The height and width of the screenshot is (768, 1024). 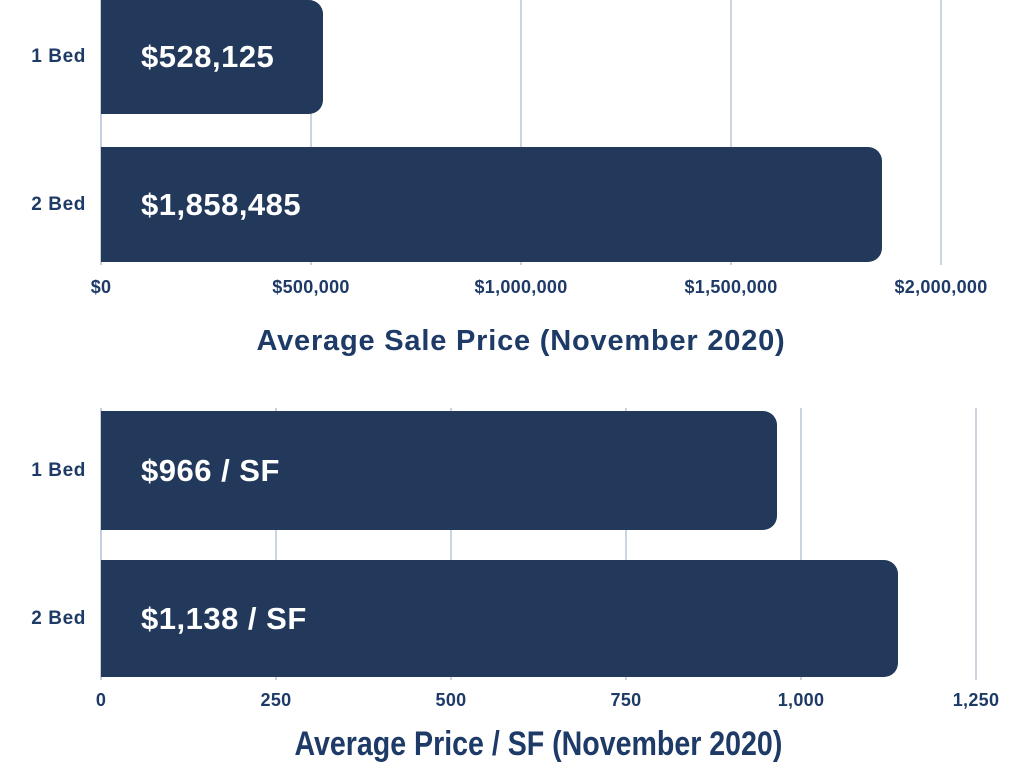 I want to click on bar-1-bed: $966 / SF, so click(x=439, y=470).